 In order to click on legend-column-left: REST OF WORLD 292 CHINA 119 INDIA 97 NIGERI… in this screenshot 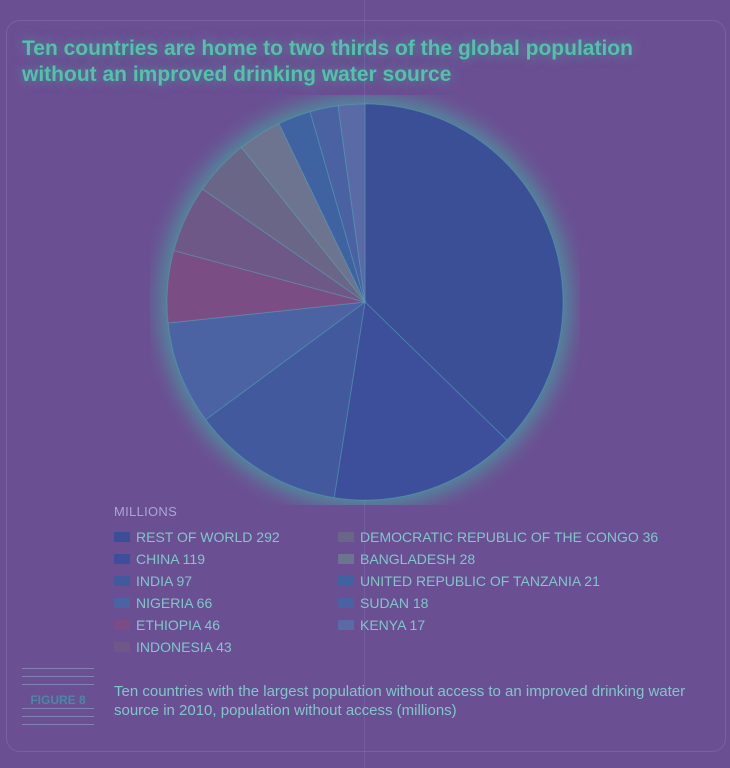, I will do `click(197, 592)`.